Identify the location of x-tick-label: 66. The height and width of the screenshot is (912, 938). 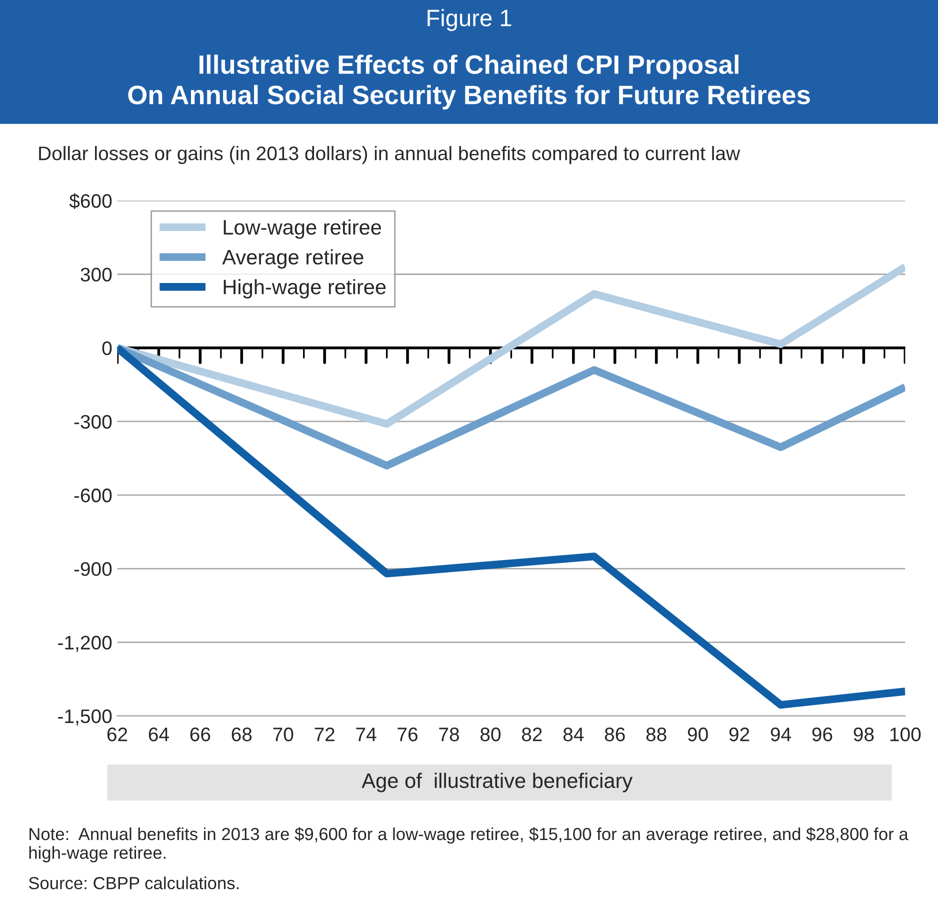
(200, 735).